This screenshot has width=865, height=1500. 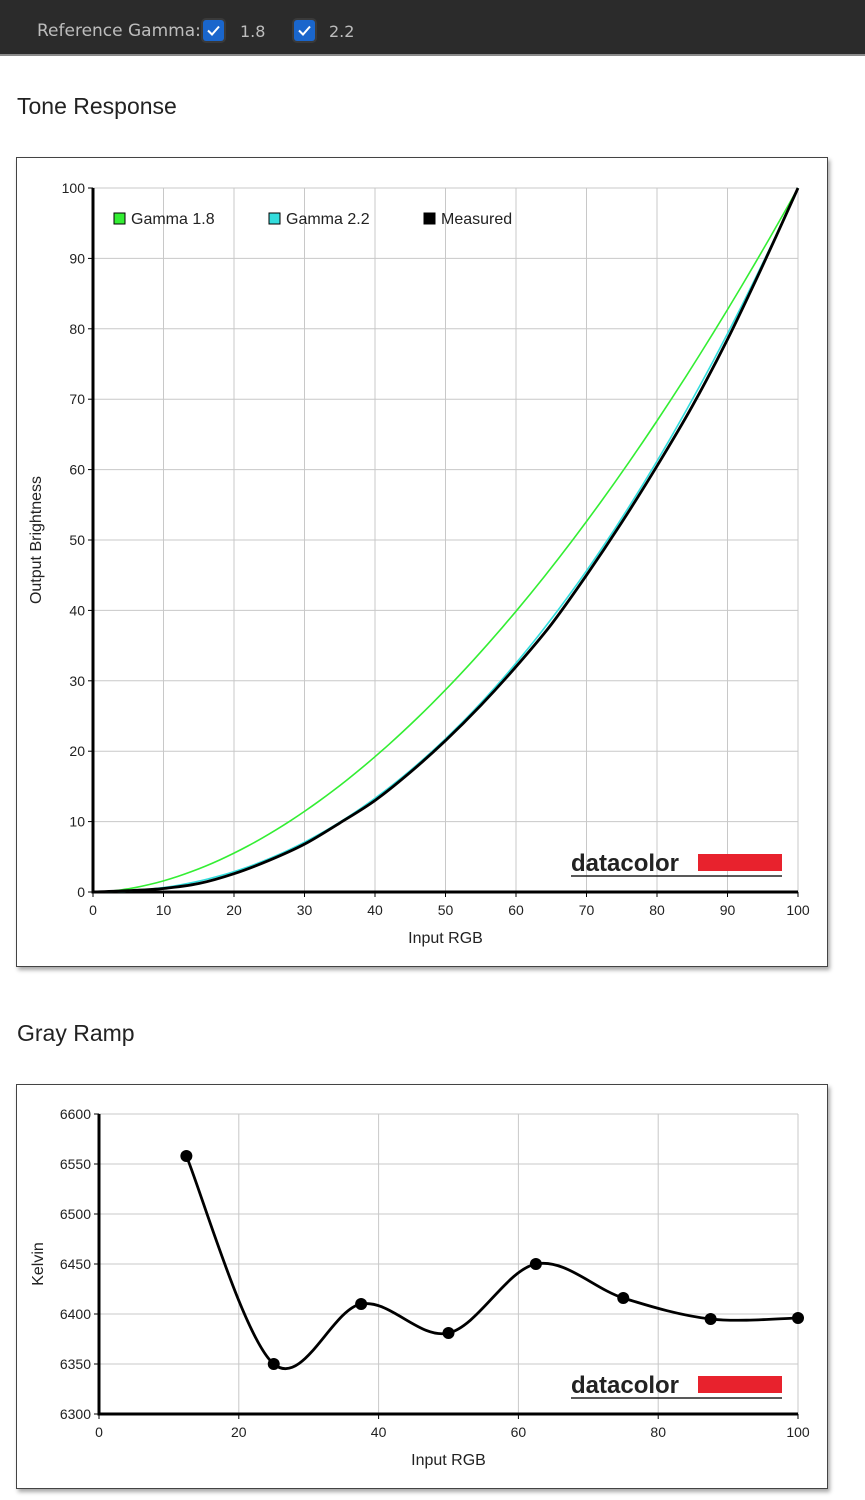 I want to click on y-tick-label: 6550, so click(x=75, y=1164).